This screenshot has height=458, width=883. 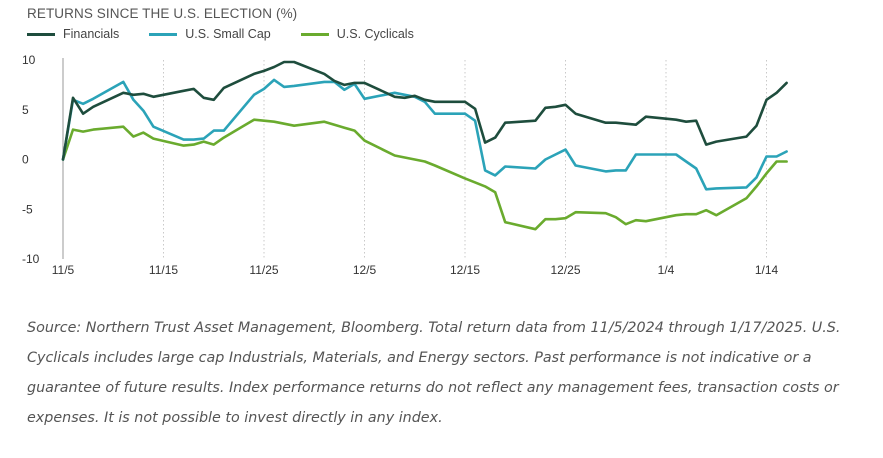 What do you see at coordinates (91, 34) in the screenshot?
I see `legend-label-financials: Financials` at bounding box center [91, 34].